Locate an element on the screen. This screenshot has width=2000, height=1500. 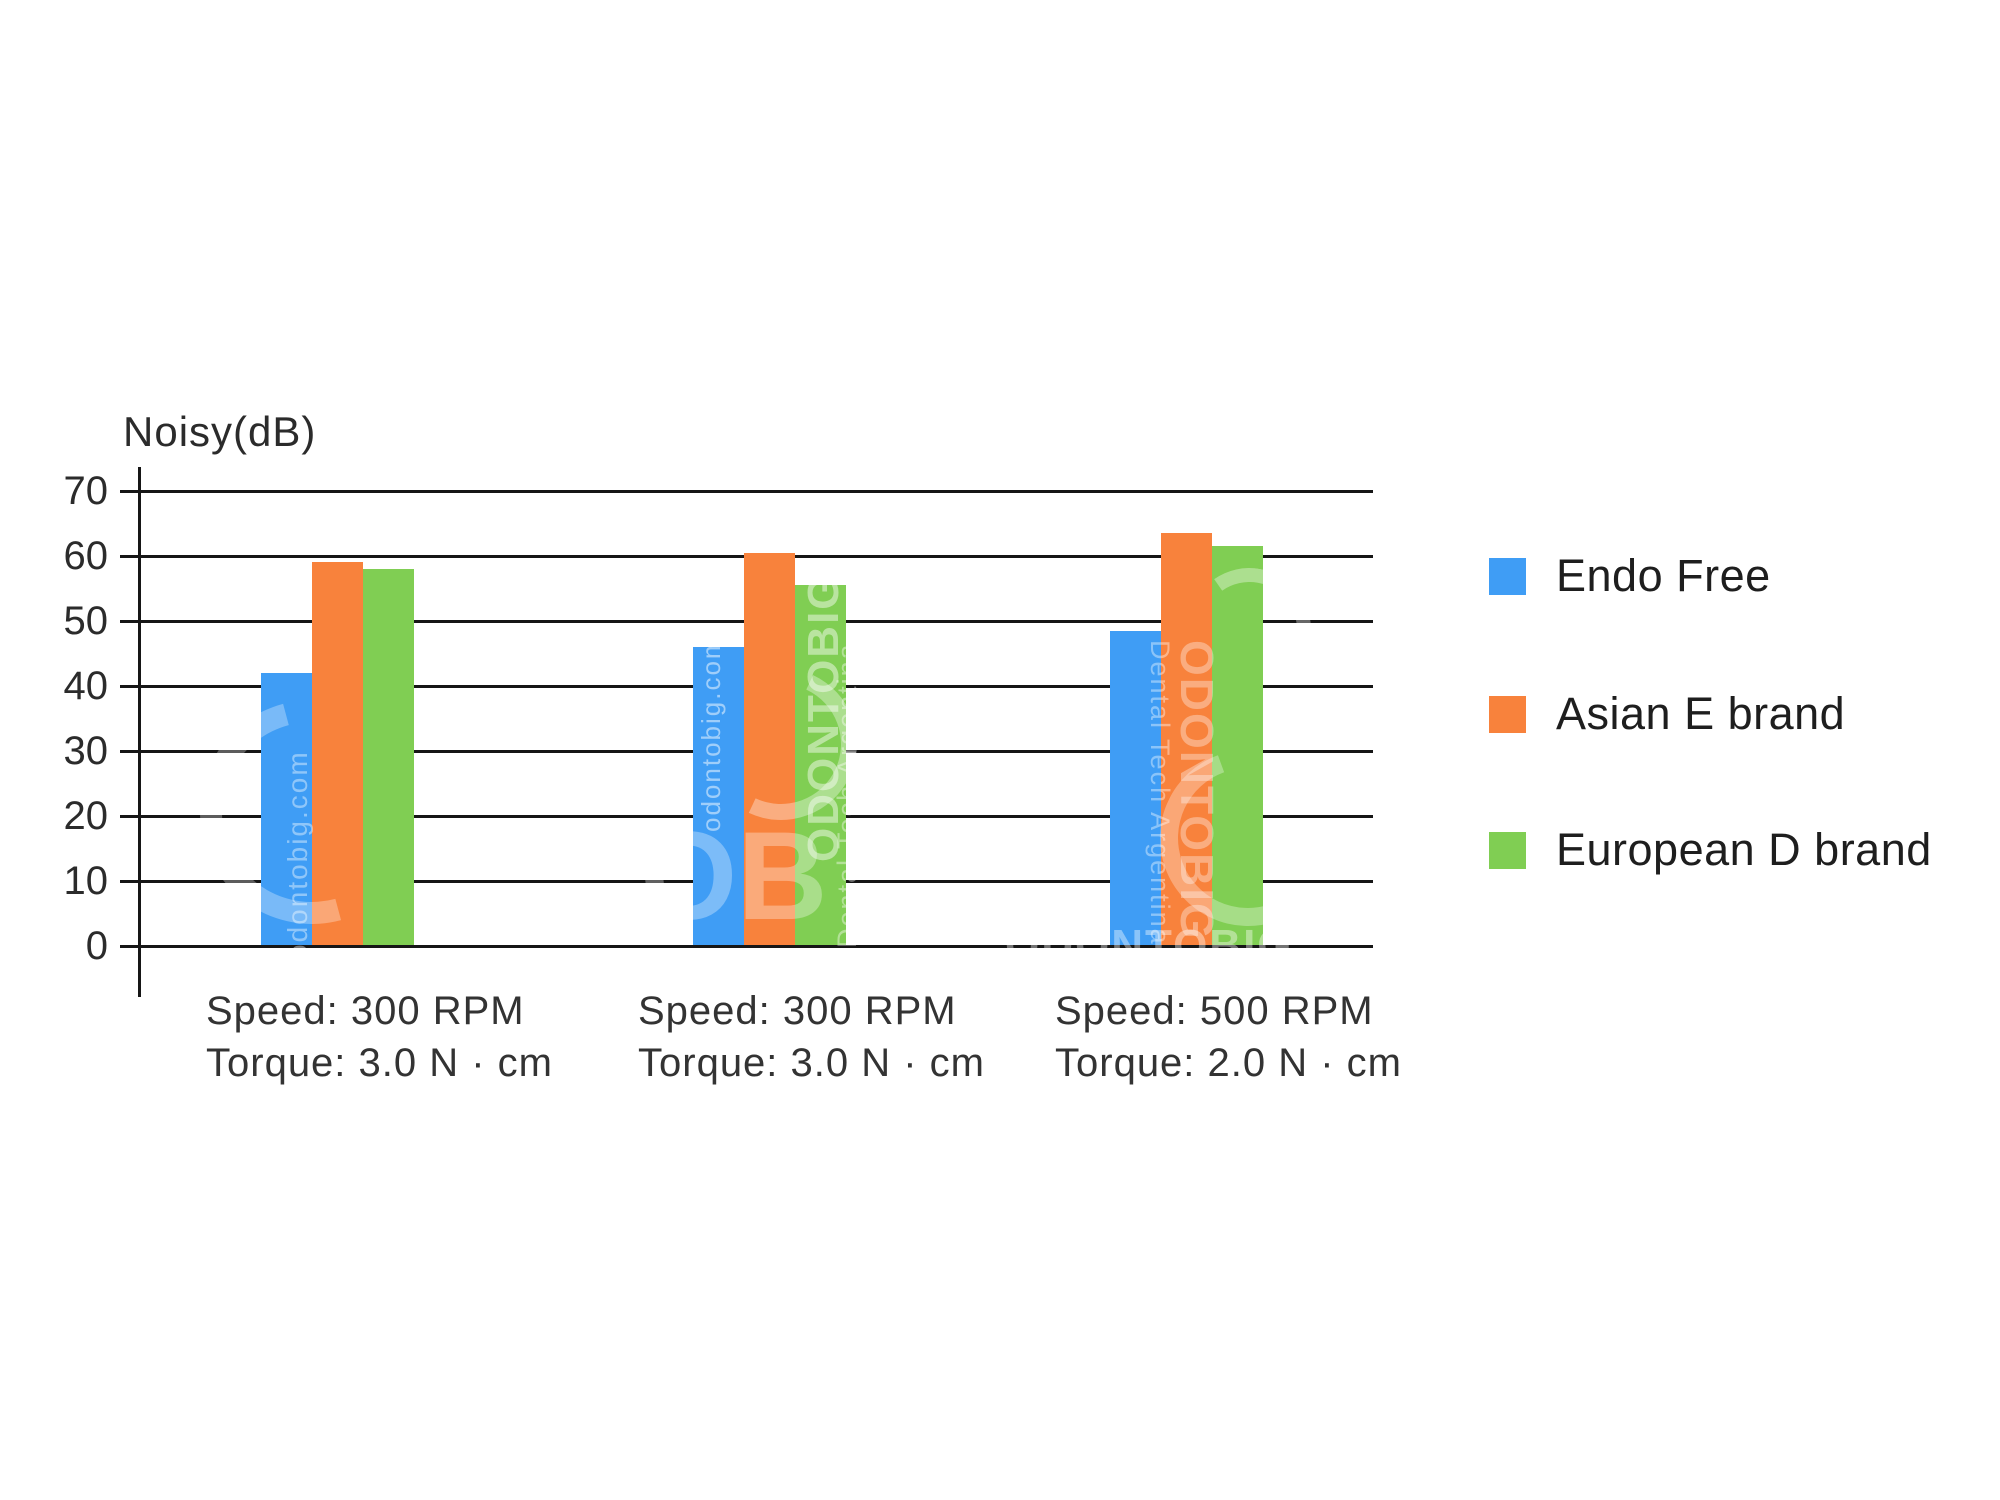
y-axis-line is located at coordinates (139, 732).